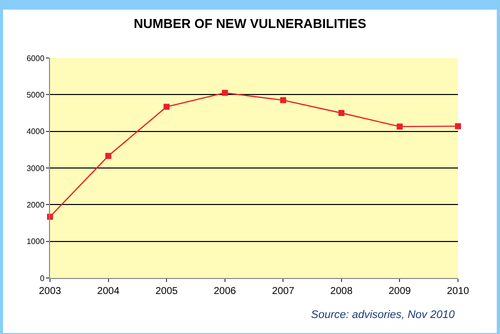 The width and height of the screenshot is (500, 334). What do you see at coordinates (166, 291) in the screenshot?
I see `x-tick-label: 2005` at bounding box center [166, 291].